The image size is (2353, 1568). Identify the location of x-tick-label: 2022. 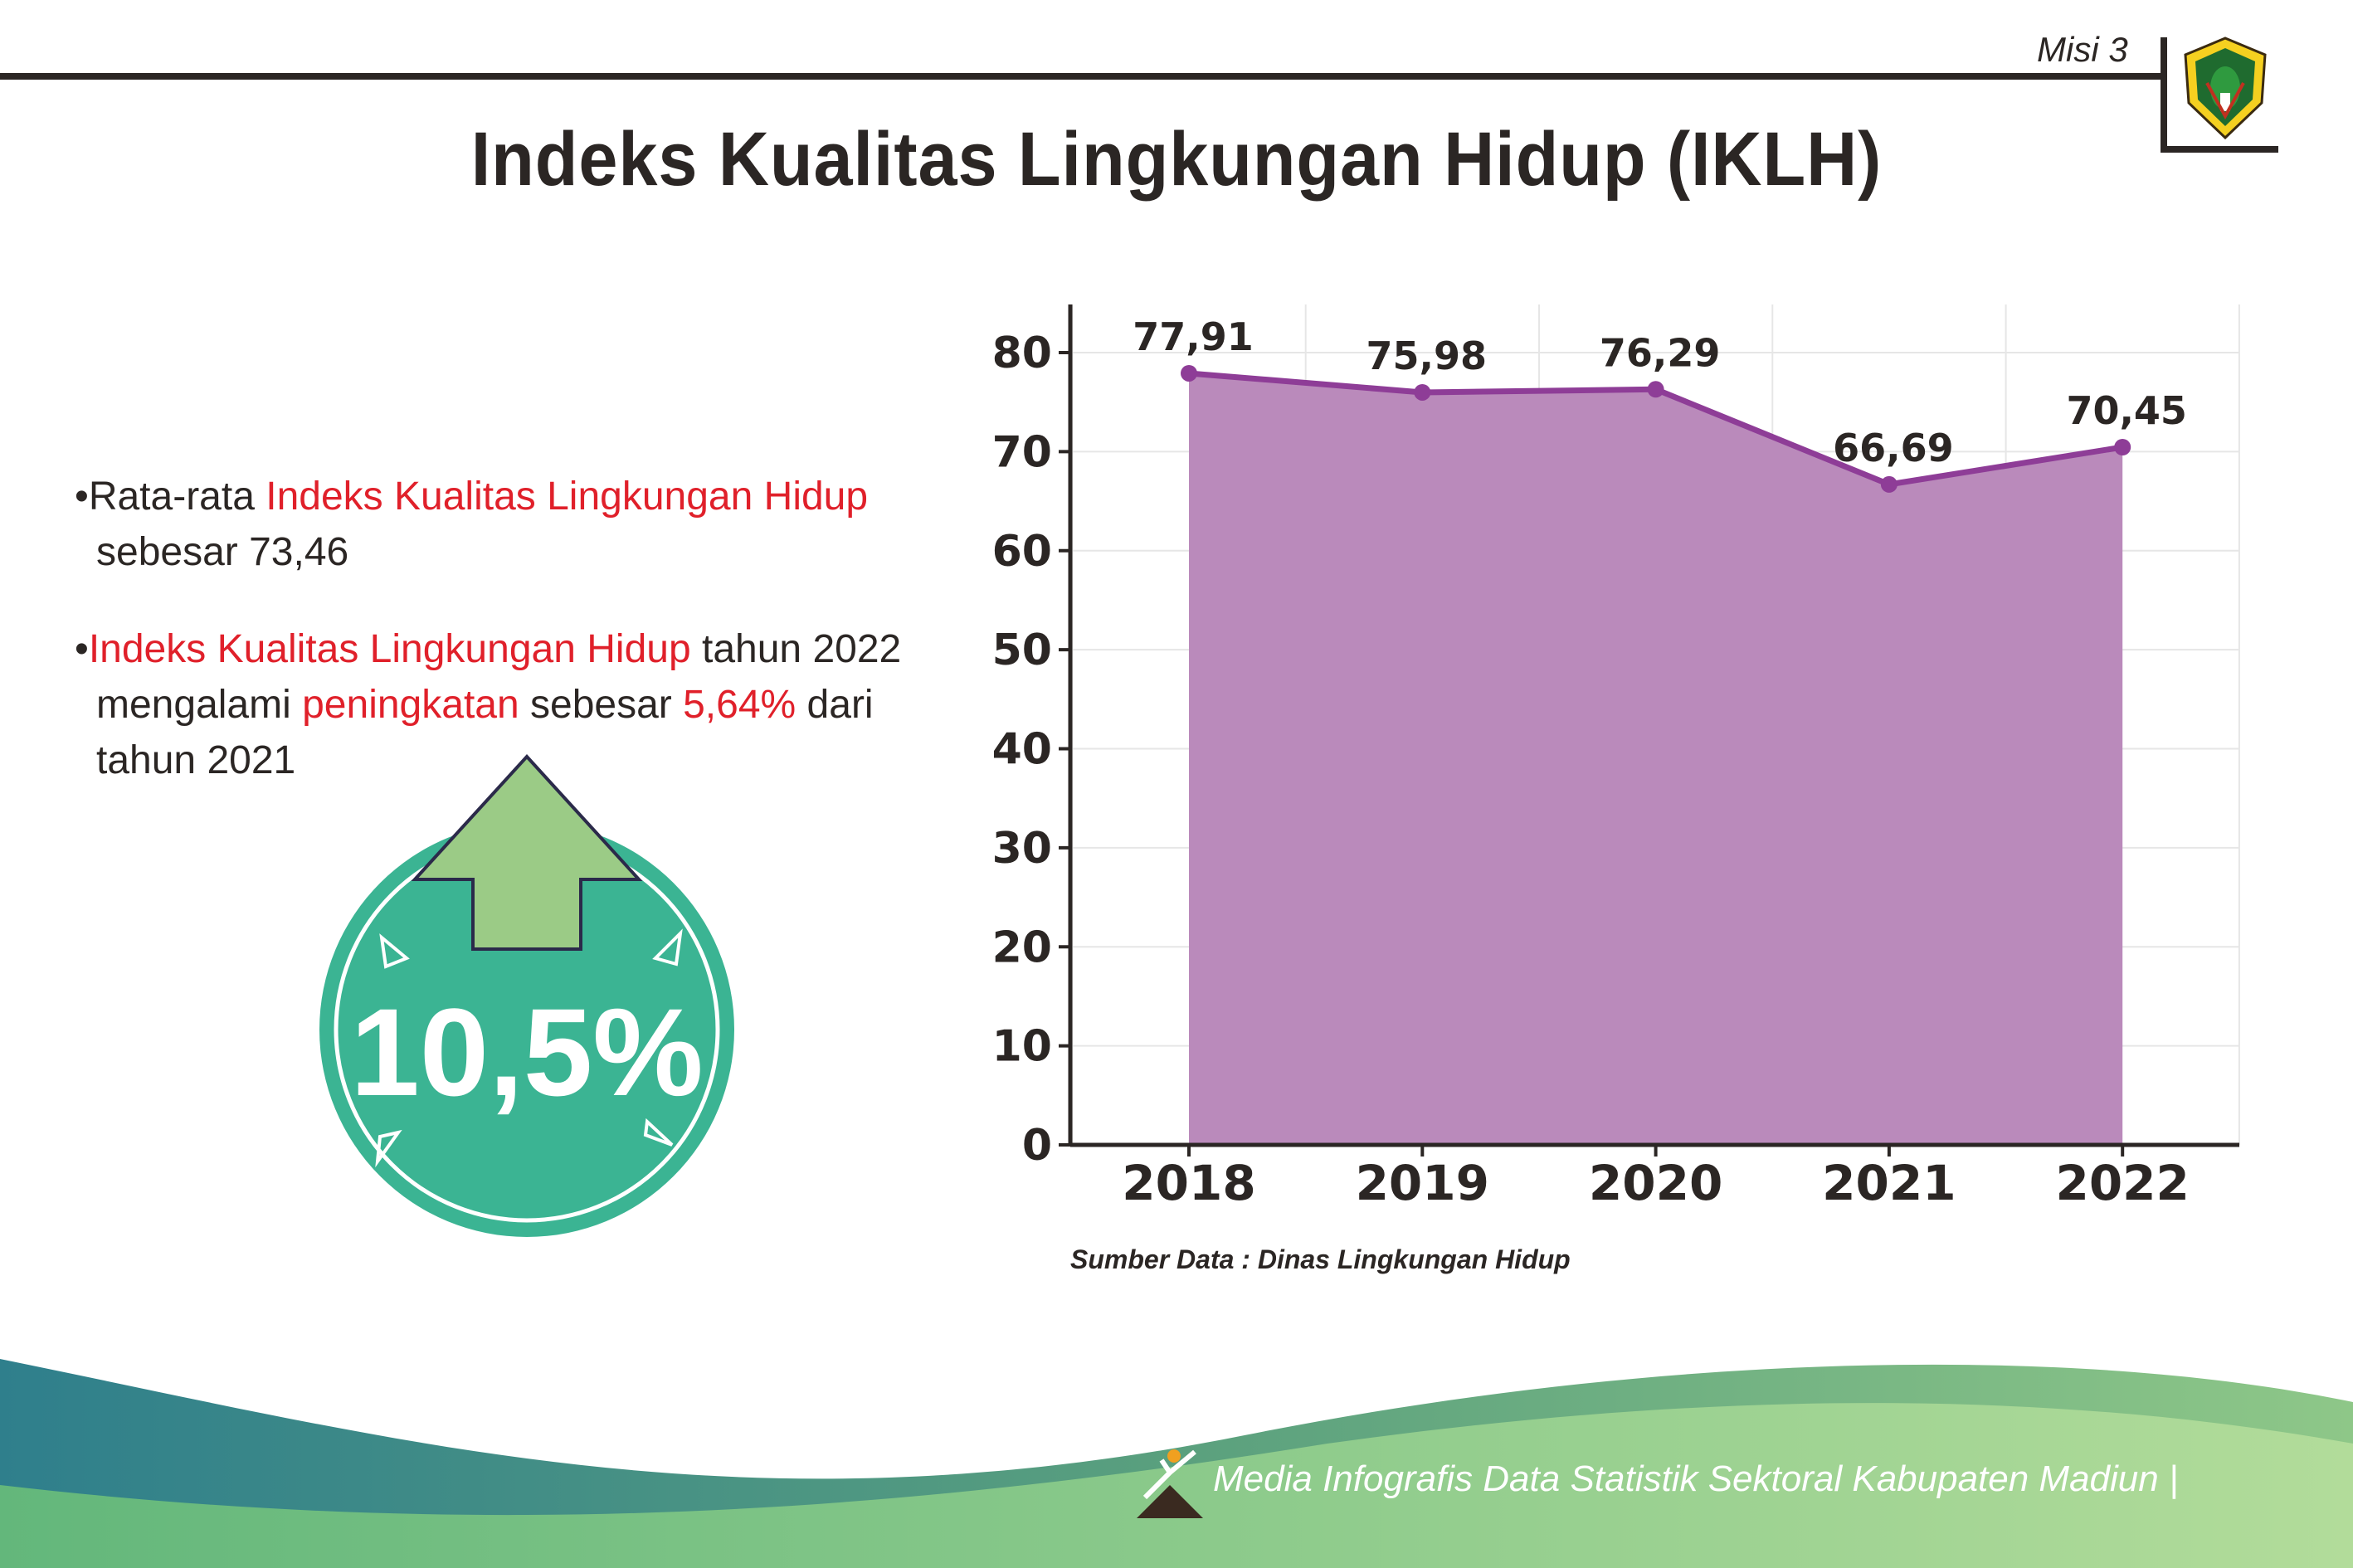
(2122, 1183).